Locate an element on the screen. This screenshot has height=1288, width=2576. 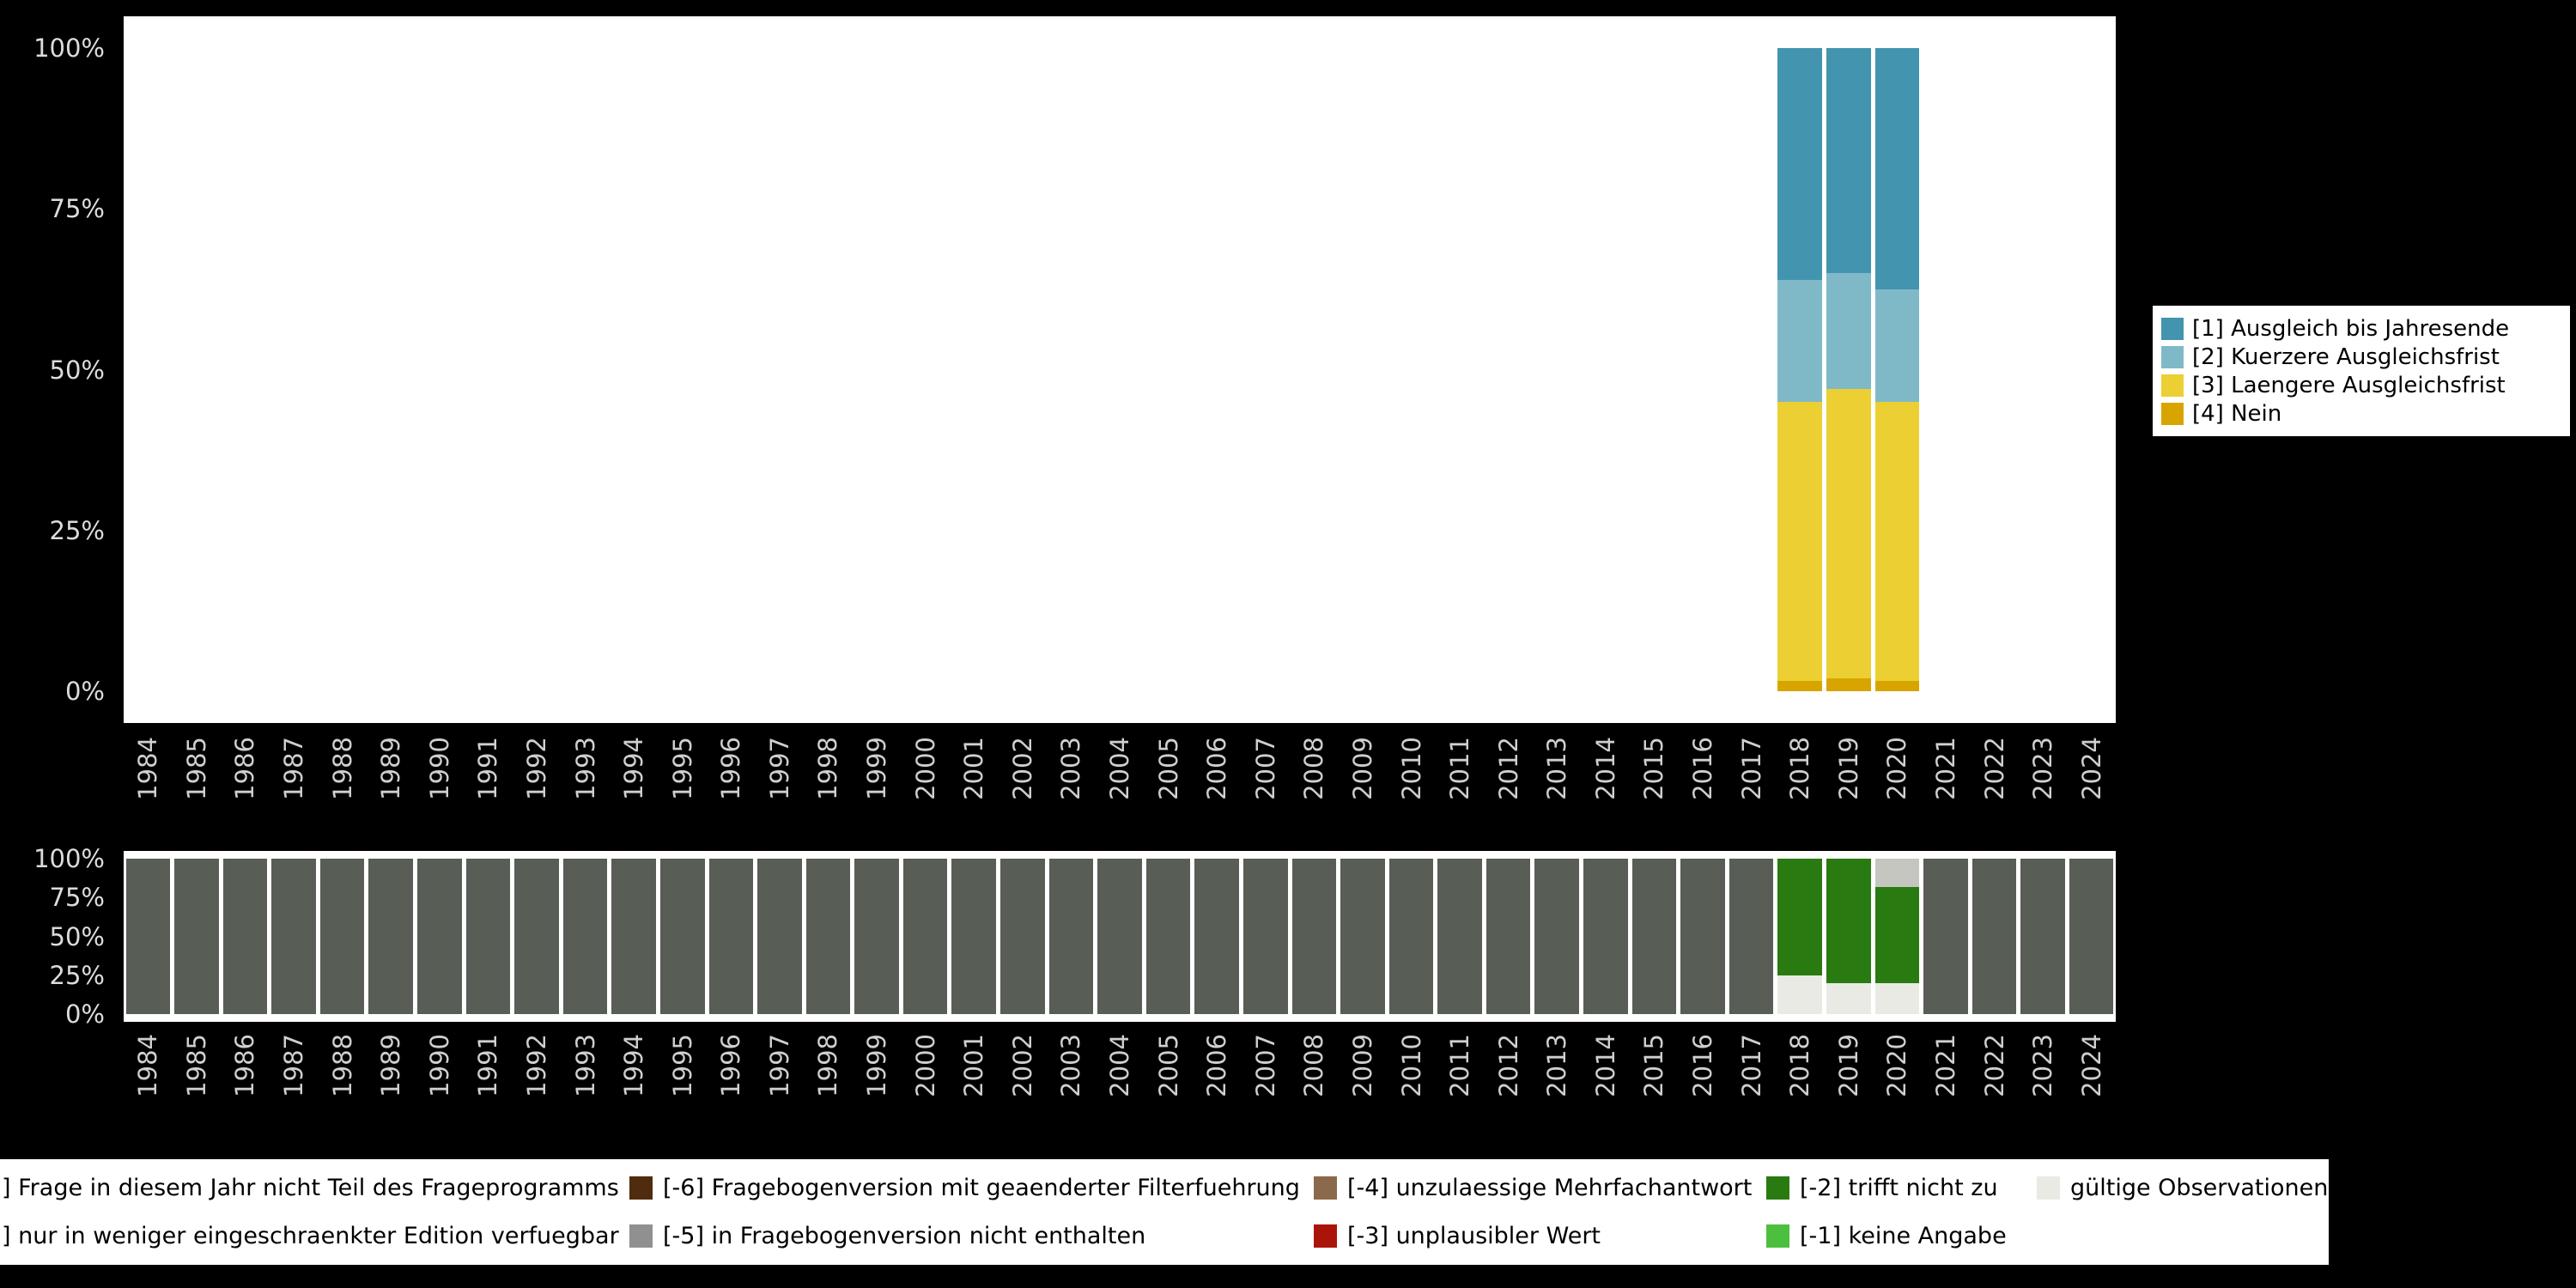
bottom-chart-y-axis: 0% 25% 50% 75% 100% is located at coordinates (56, 936).